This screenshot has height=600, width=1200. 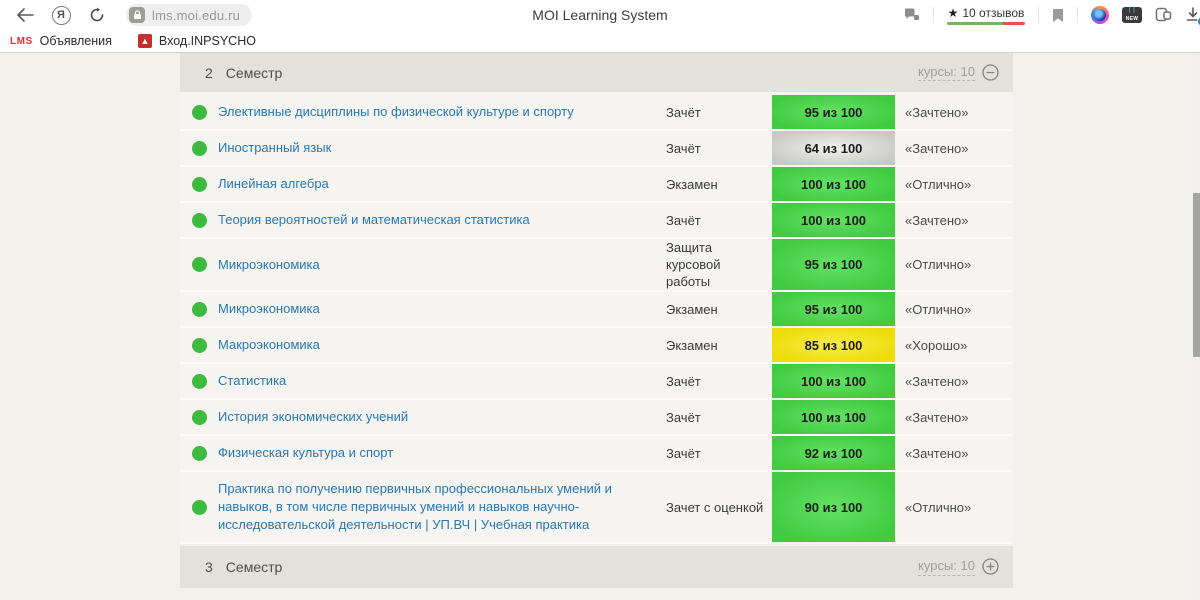 I want to click on semester-number: 3, so click(x=209, y=567).